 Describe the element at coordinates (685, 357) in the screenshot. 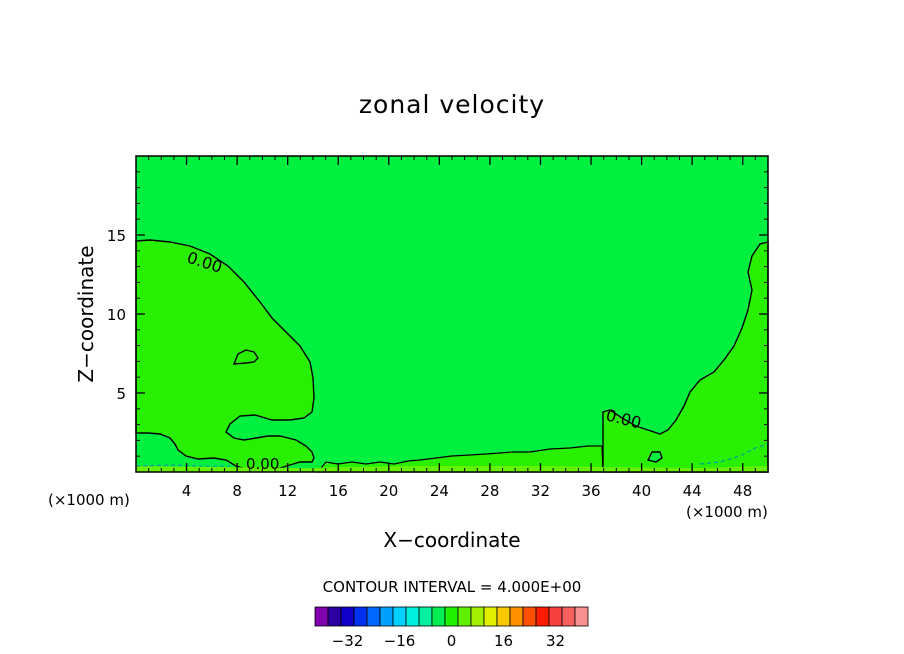

I see `positive-region-right` at that location.